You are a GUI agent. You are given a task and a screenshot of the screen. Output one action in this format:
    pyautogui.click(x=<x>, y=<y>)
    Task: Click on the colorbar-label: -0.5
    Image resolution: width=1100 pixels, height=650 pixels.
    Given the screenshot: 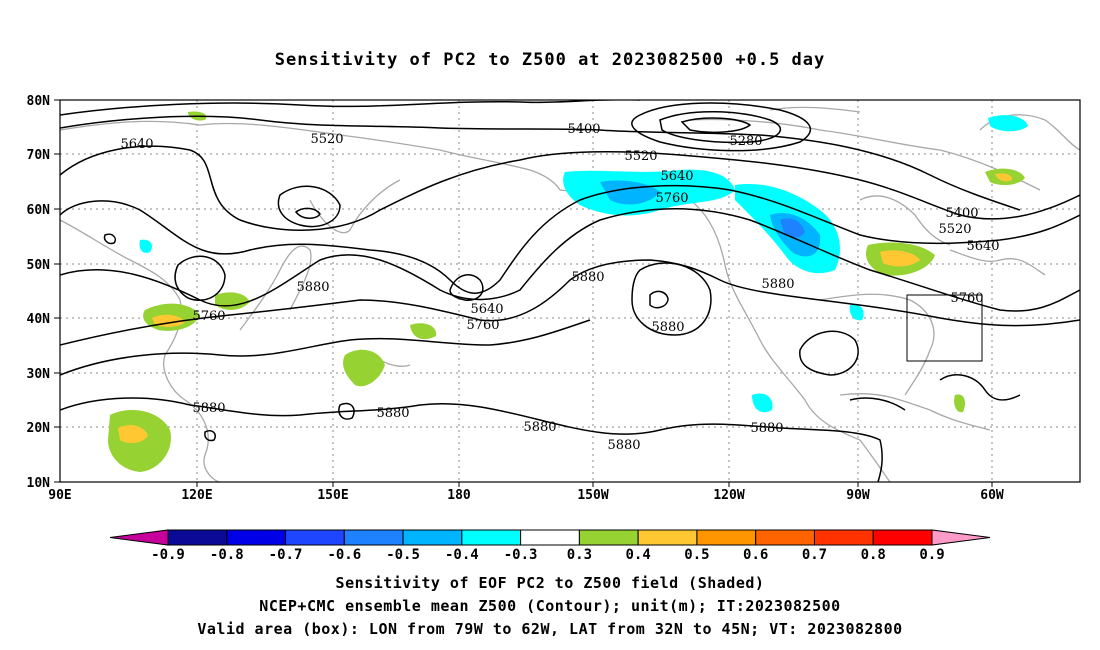 What is the action you would take?
    pyautogui.click(x=403, y=555)
    